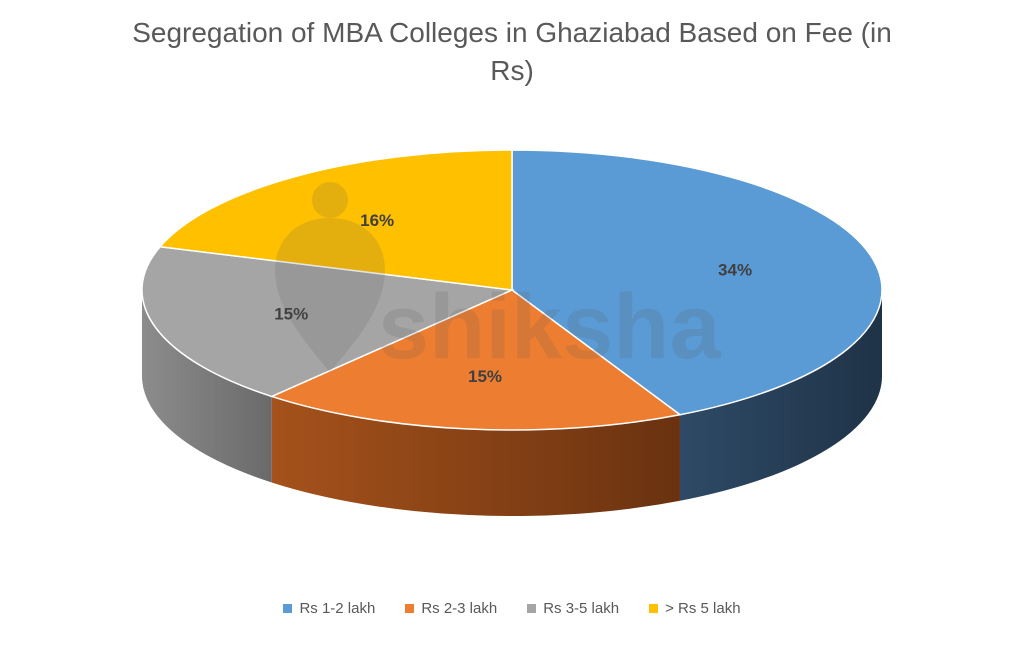 This screenshot has height=647, width=1024. I want to click on data-label-2: 15%, so click(291, 314).